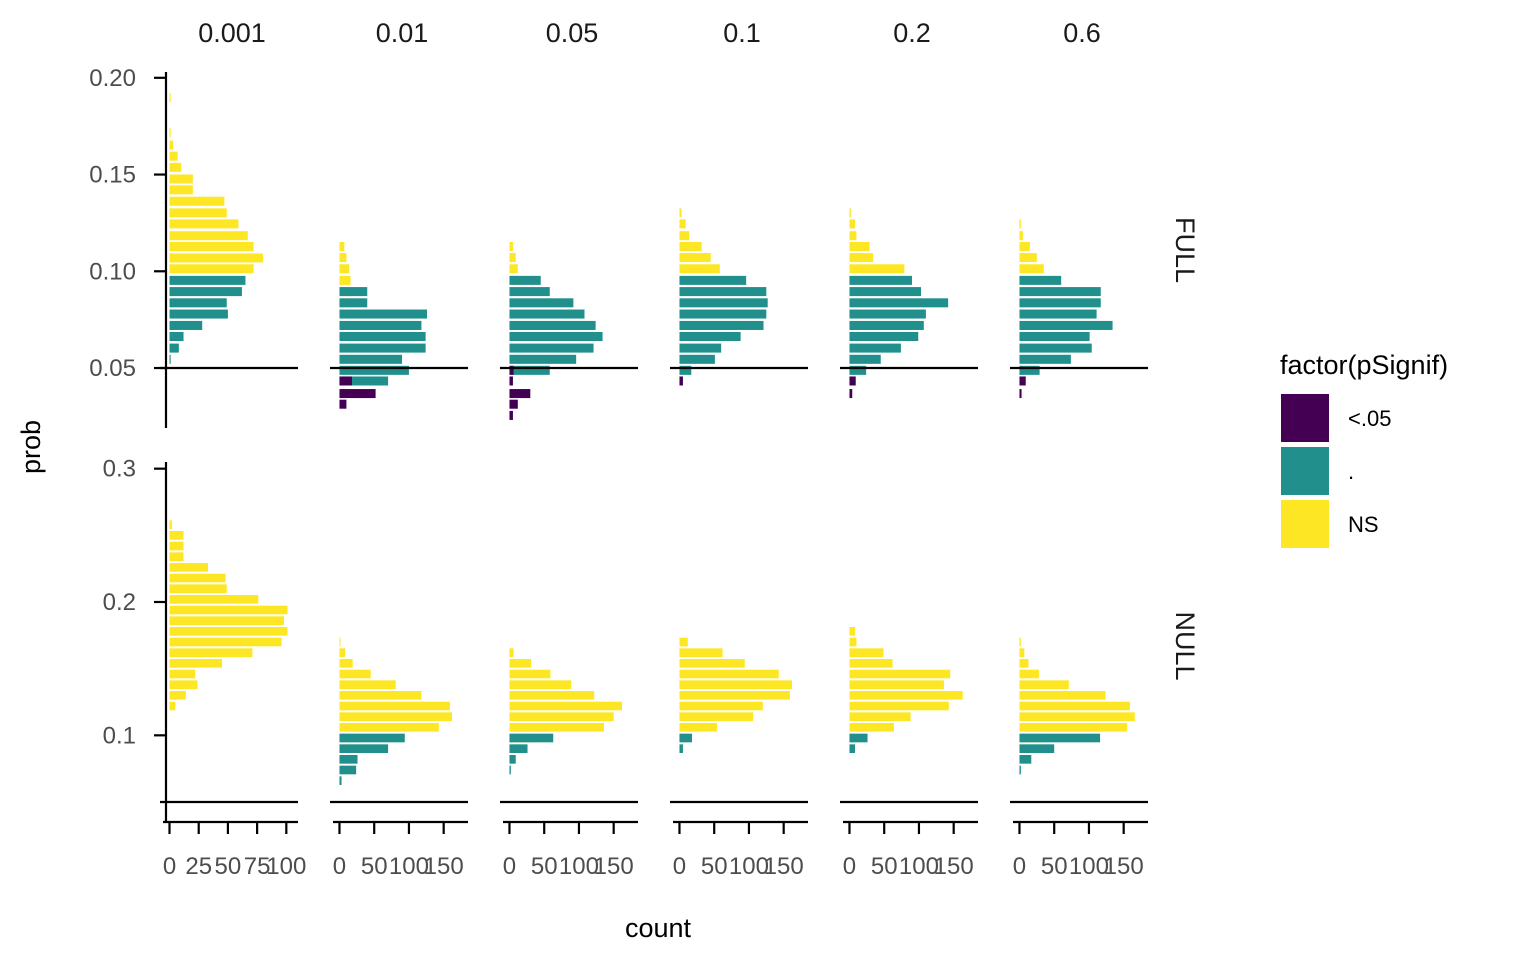 The height and width of the screenshot is (960, 1536). Describe the element at coordinates (1054, 866) in the screenshot. I see `x-tick-label: 50` at that location.